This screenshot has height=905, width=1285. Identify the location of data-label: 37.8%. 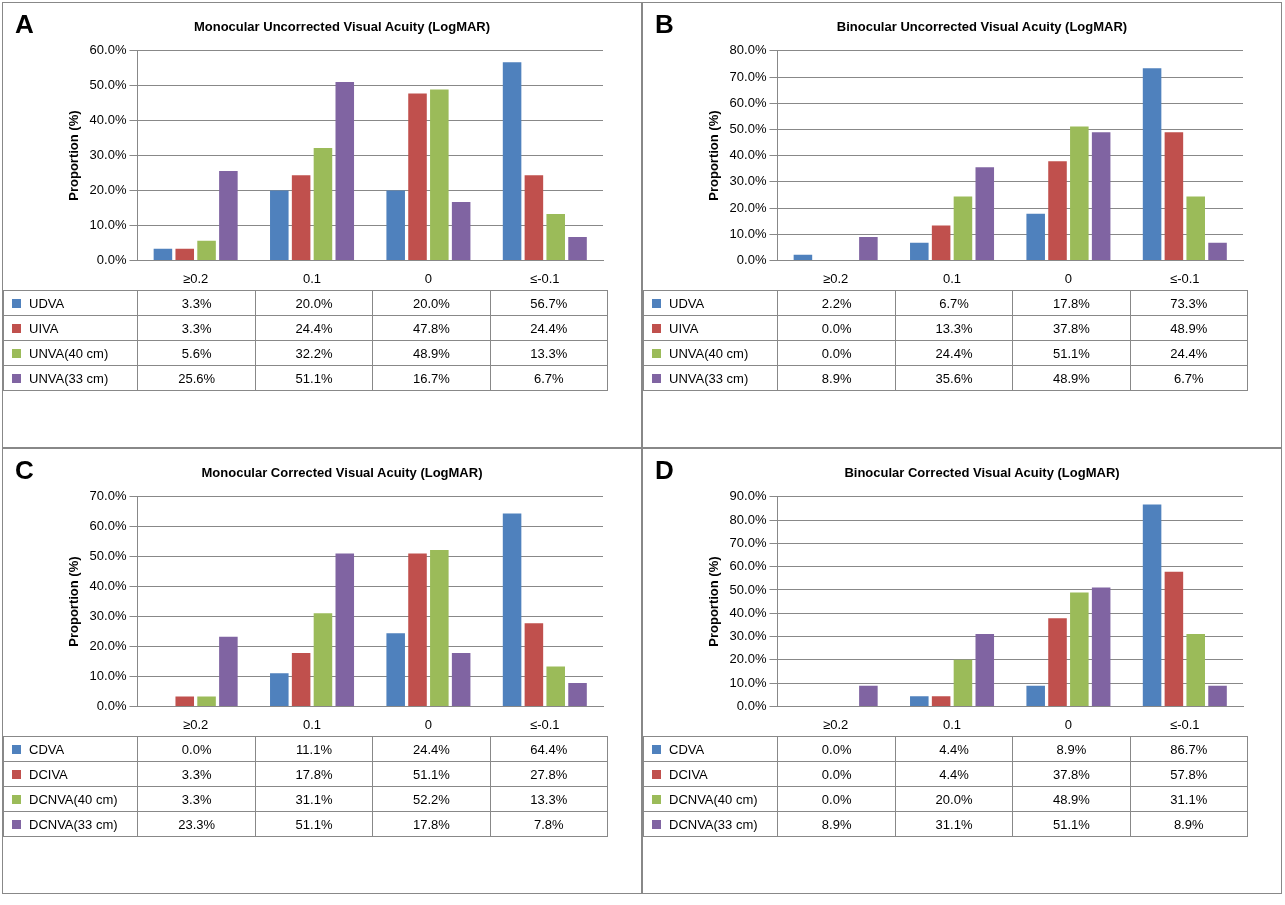
(1071, 328).